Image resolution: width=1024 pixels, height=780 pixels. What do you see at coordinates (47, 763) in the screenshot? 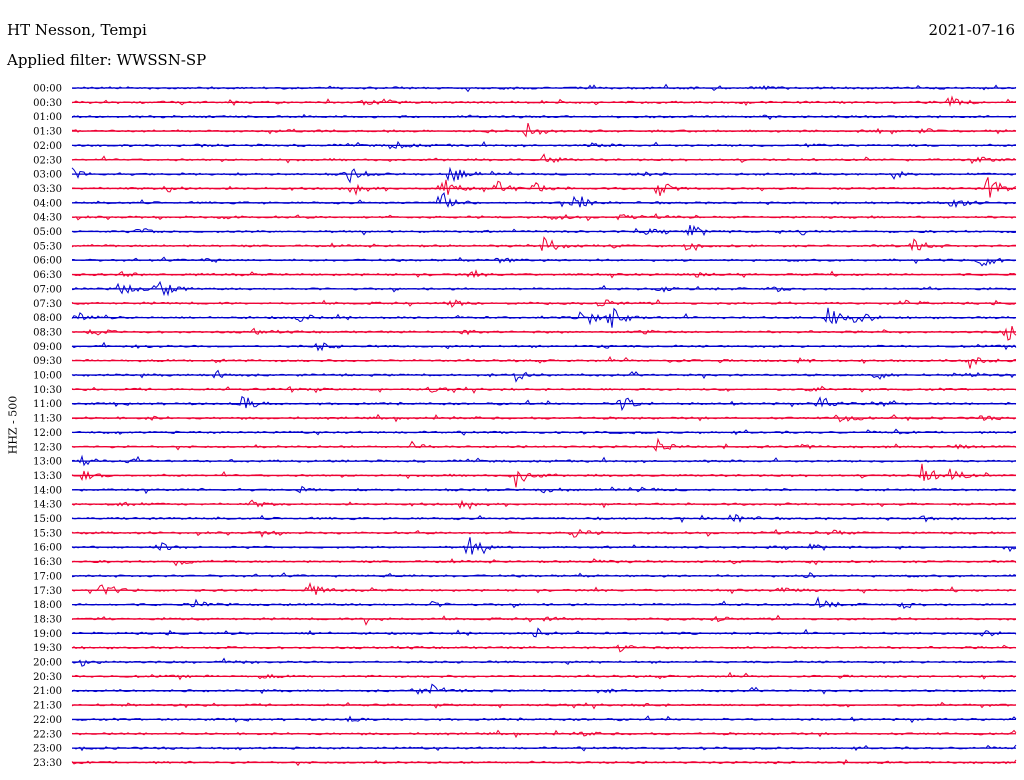
I see `row-time-label: 23:30` at bounding box center [47, 763].